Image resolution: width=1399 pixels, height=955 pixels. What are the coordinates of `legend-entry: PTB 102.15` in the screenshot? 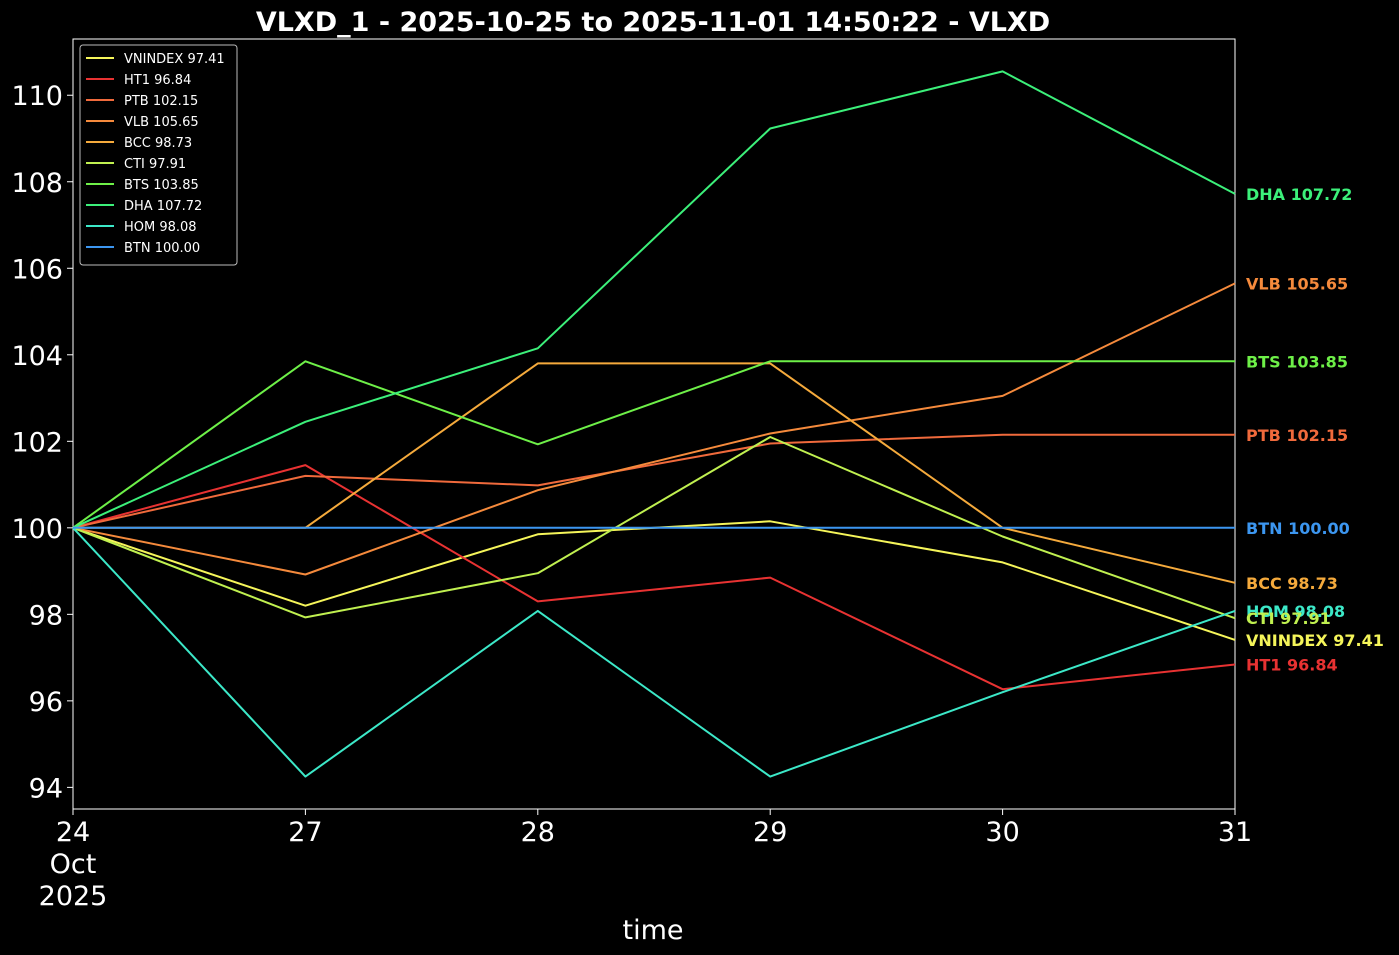 It's located at (161, 101).